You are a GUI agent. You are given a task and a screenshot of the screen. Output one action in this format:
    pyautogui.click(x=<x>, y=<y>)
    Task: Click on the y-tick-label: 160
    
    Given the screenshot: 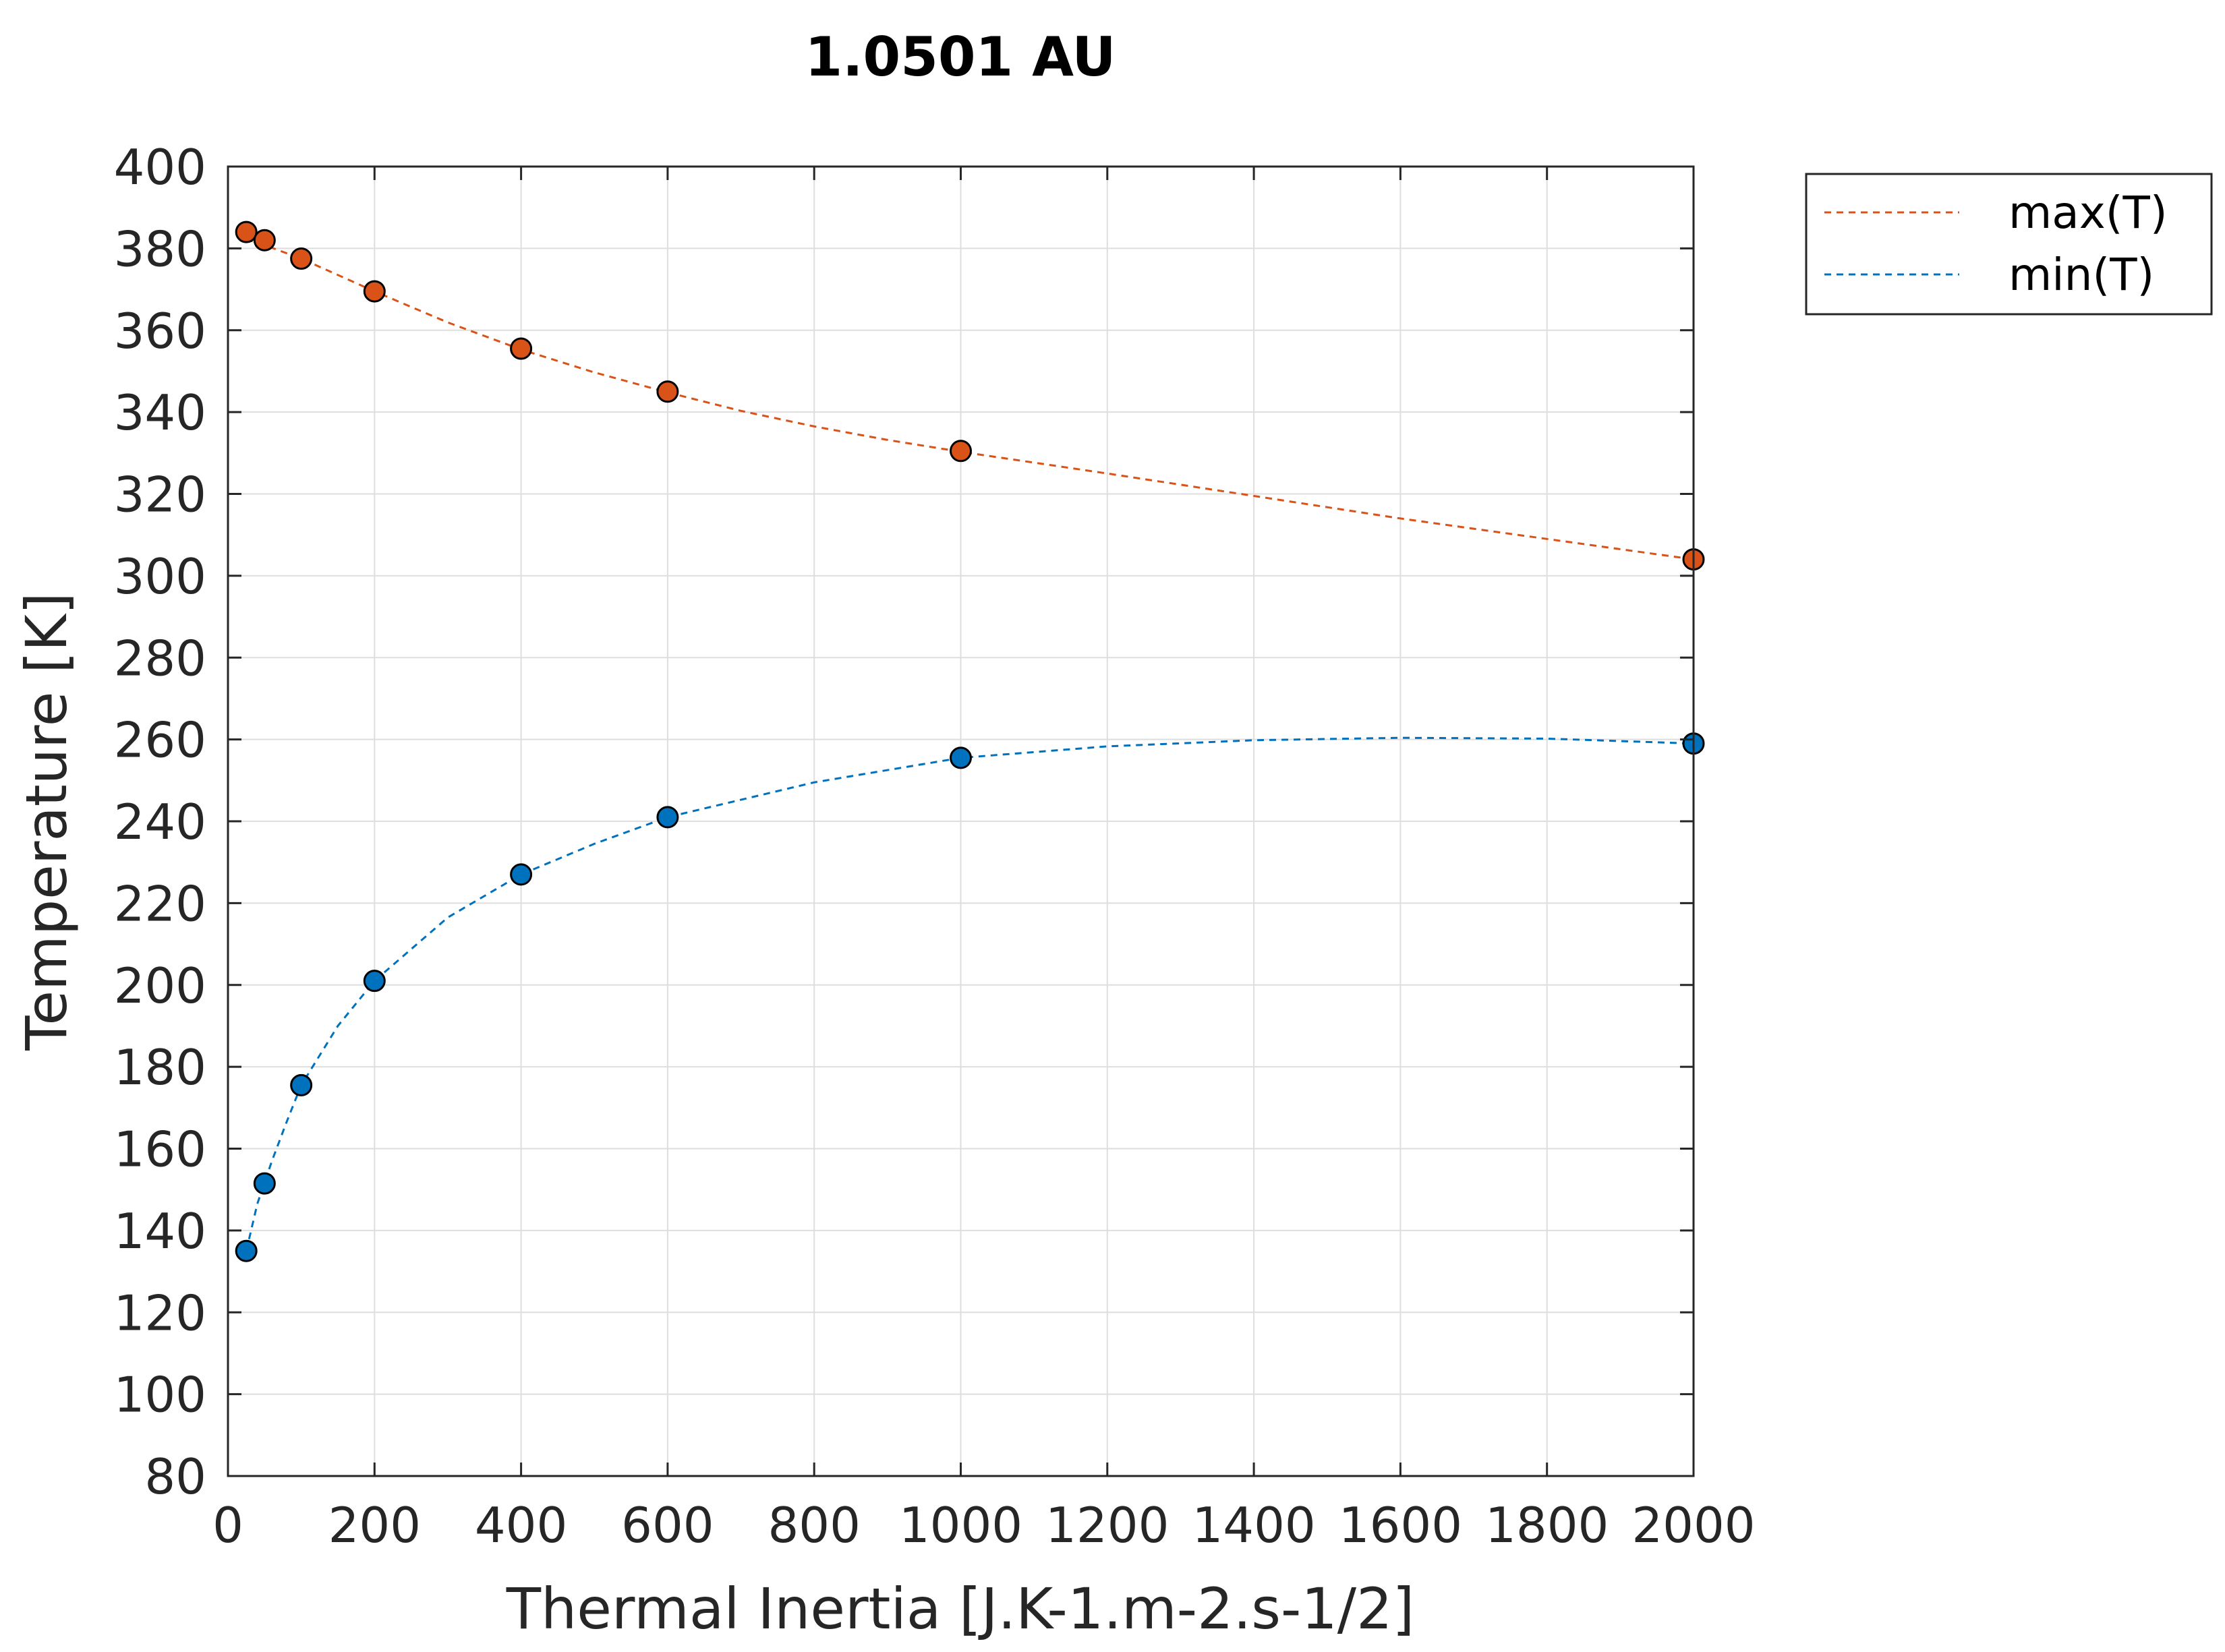 What is the action you would take?
    pyautogui.click(x=160, y=1149)
    